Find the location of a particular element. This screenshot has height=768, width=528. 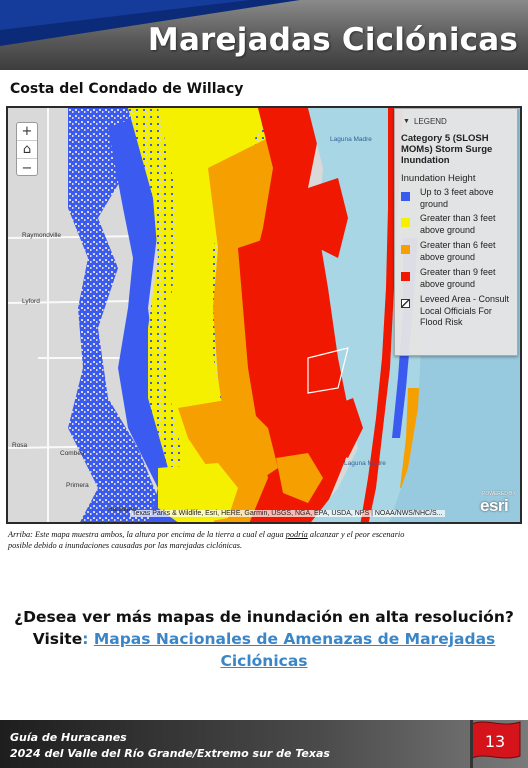

legend-swatch-yellow is located at coordinates (405, 222).